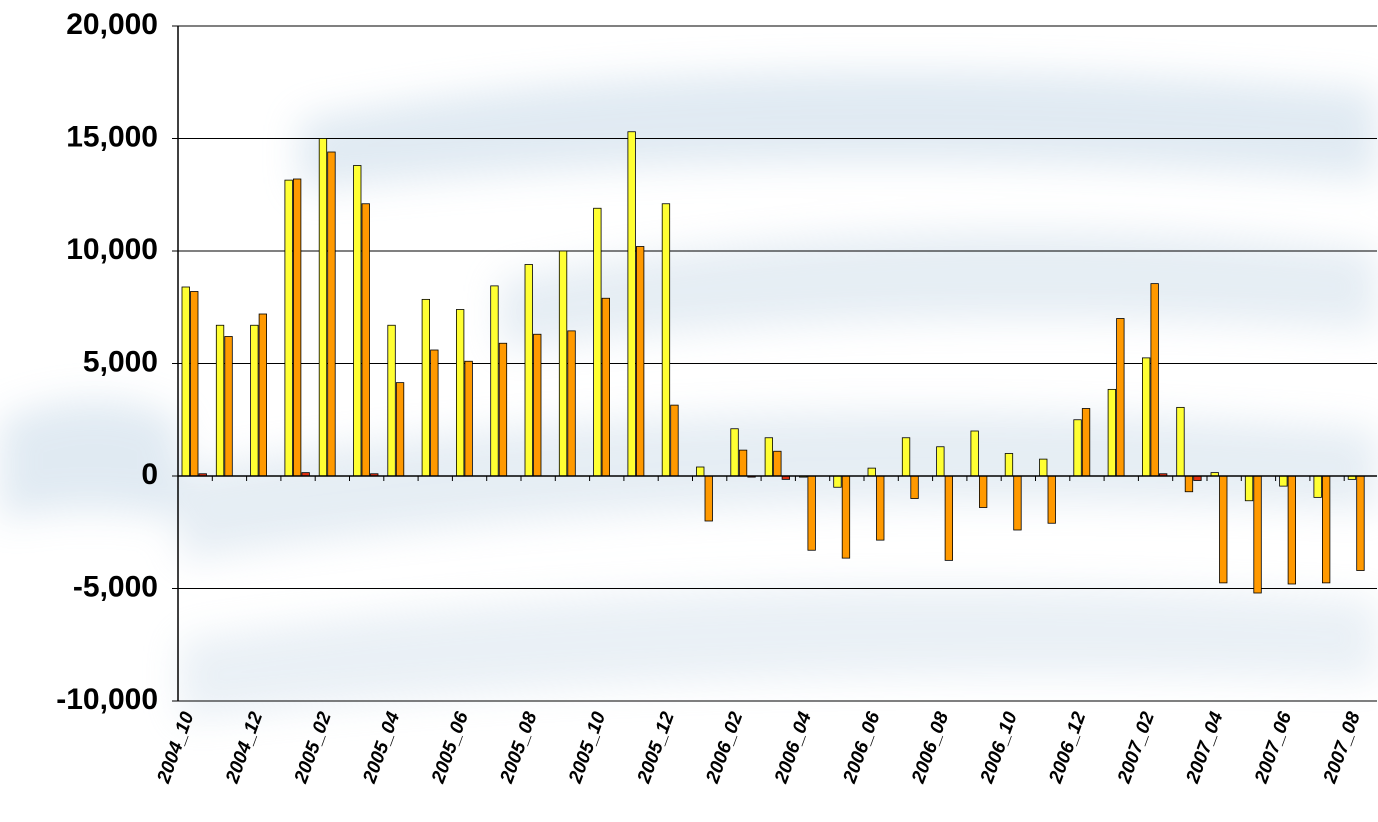 Image resolution: width=1378 pixels, height=822 pixels. I want to click on x-tick-label: 2005_10, so click(588, 748).